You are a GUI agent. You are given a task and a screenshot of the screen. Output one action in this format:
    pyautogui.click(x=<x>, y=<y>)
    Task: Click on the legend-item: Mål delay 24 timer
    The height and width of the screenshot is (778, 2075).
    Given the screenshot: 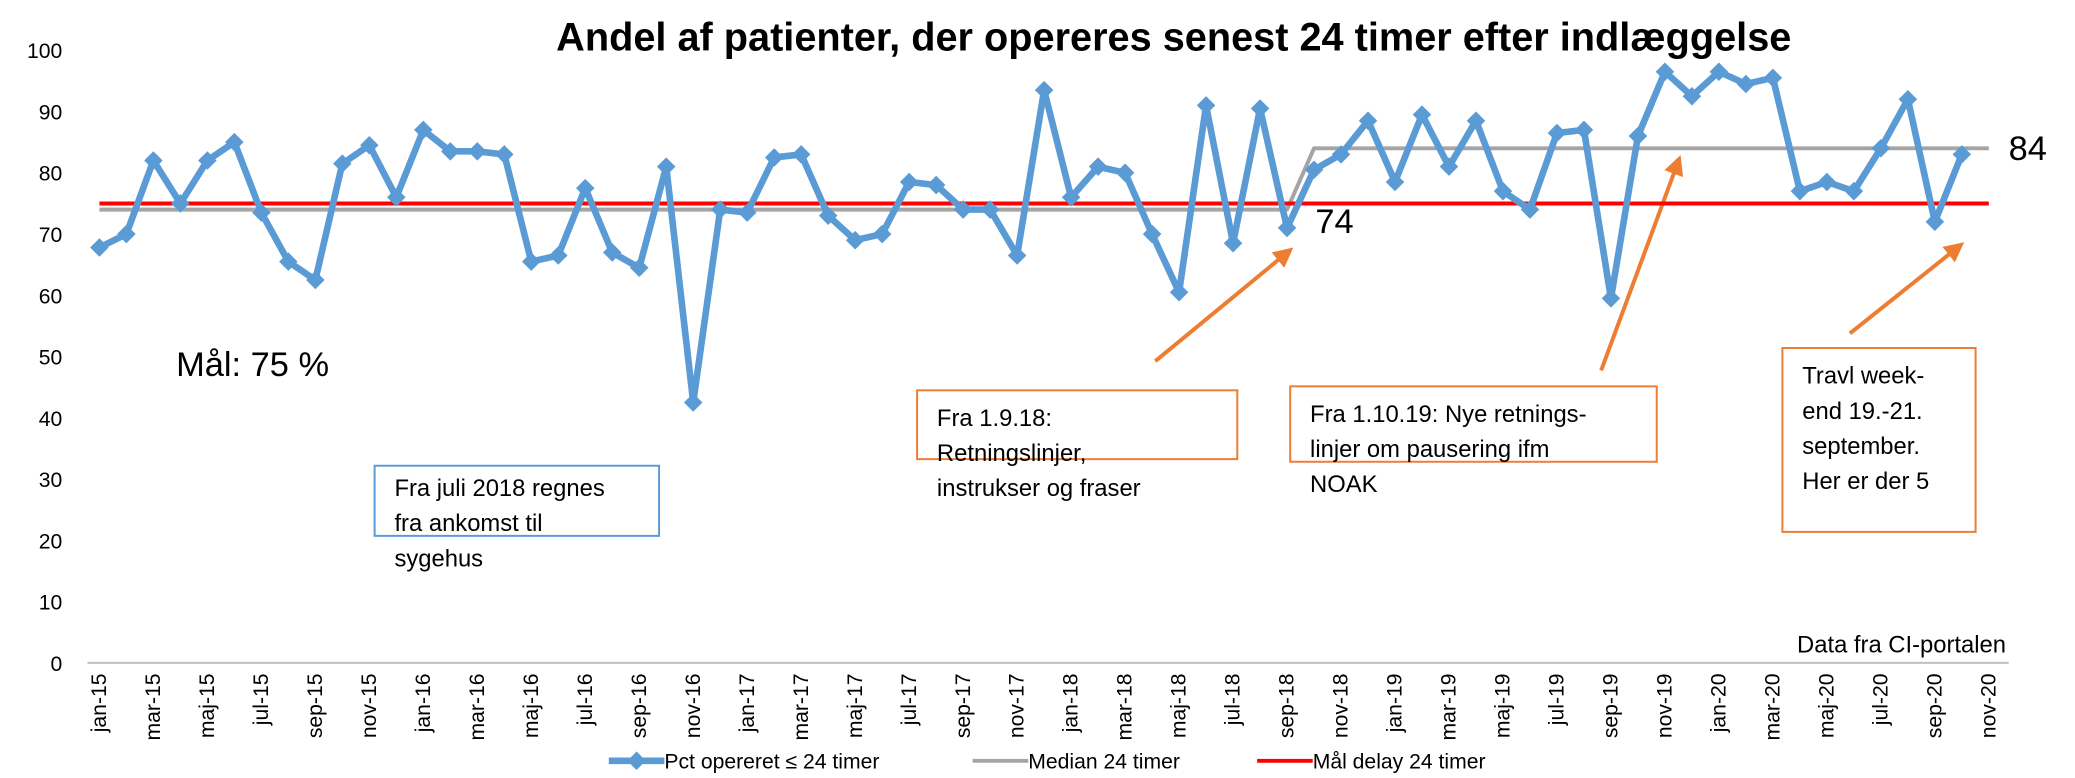 What is the action you would take?
    pyautogui.click(x=1371, y=762)
    